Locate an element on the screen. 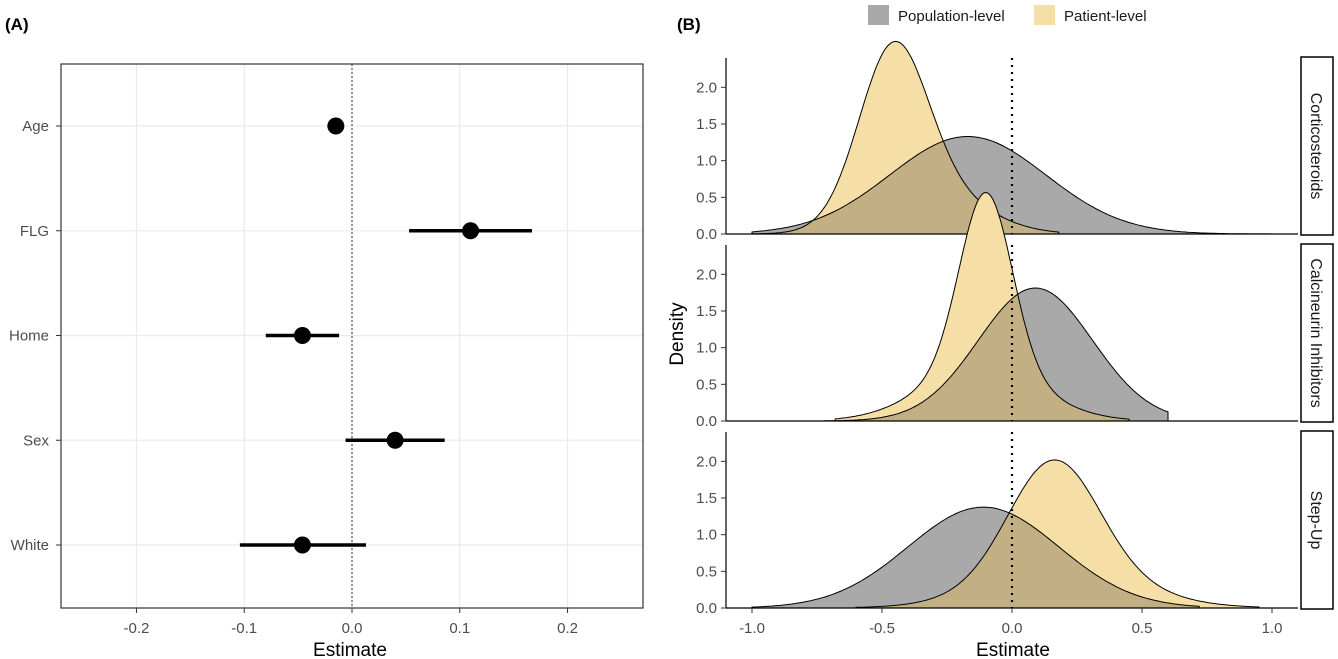 This screenshot has width=1338, height=659. facet-strip-label: Calcineurin Inhibitors is located at coordinates (1315, 332).